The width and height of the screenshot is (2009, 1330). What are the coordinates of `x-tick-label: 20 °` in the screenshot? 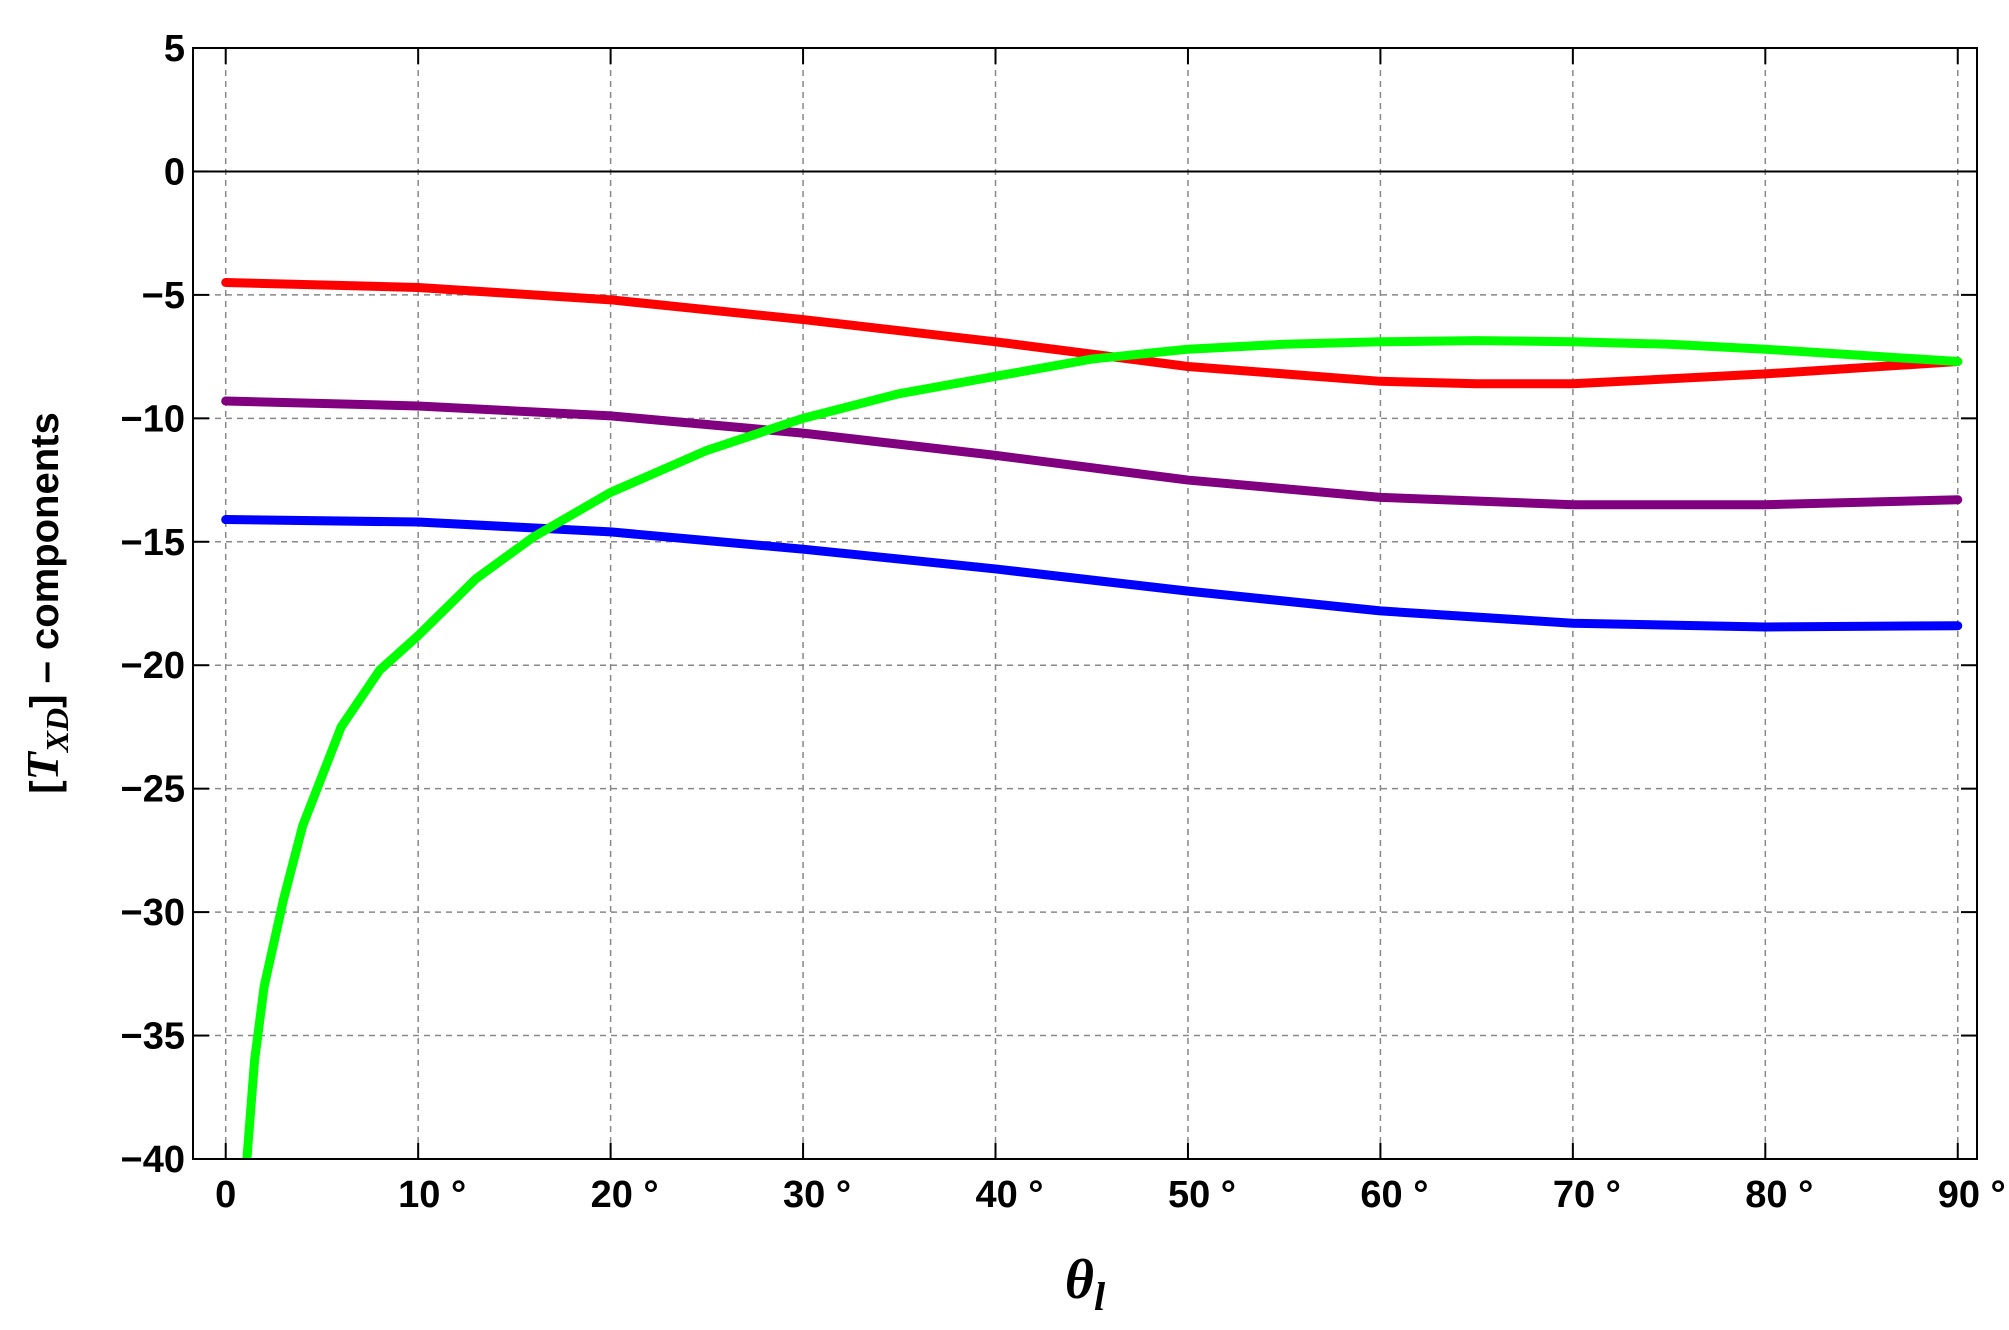 It's located at (625, 1195).